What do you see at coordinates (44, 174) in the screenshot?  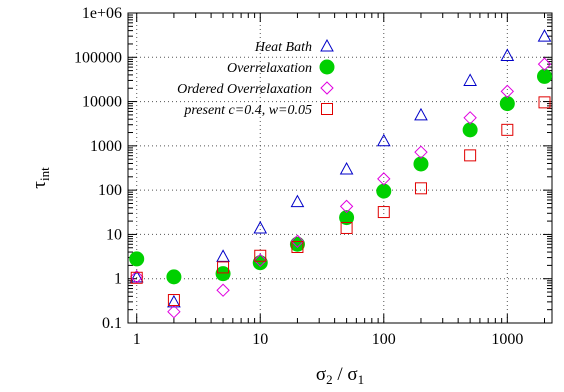 I see `y-axis-title-sub: int` at bounding box center [44, 174].